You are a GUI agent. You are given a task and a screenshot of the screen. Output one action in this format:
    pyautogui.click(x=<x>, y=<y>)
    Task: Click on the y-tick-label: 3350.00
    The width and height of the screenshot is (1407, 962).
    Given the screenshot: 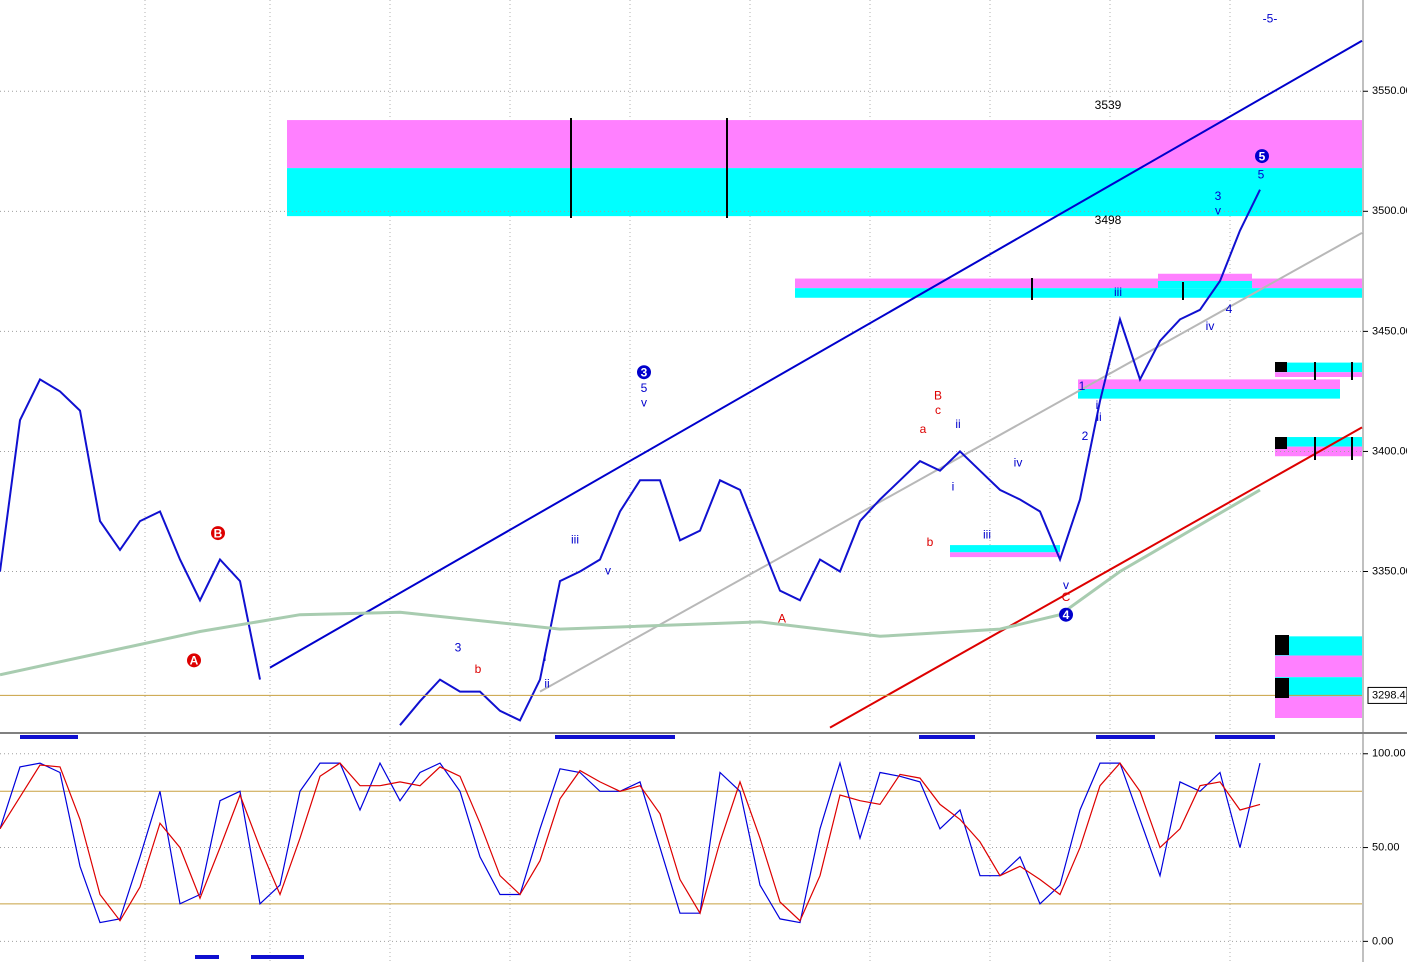 What is the action you would take?
    pyautogui.click(x=1389, y=571)
    